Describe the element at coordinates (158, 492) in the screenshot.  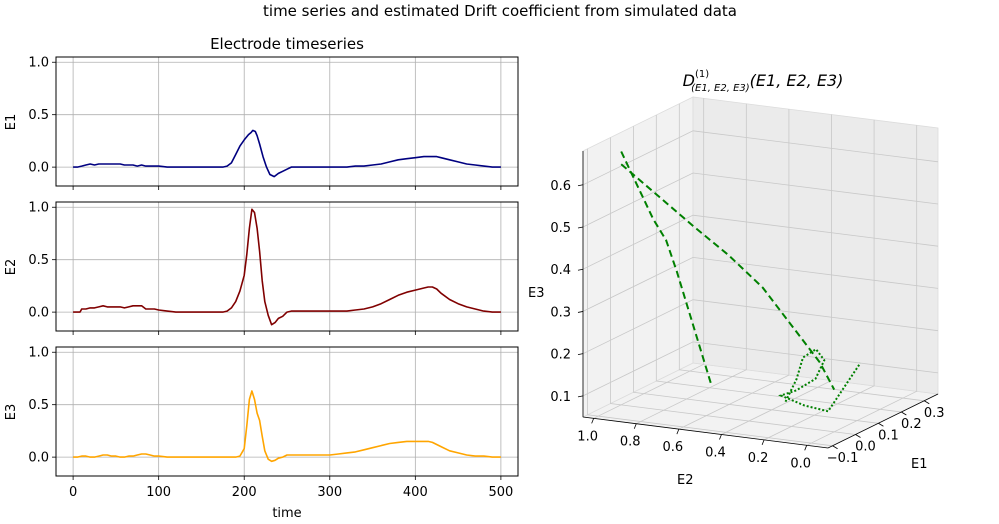
I see `e3-xtick-label: 100` at that location.